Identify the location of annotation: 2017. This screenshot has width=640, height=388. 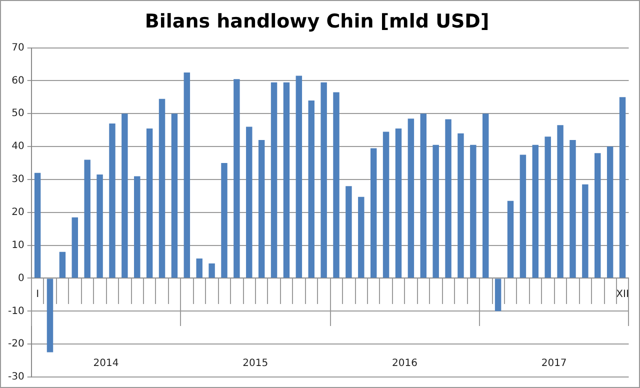
(554, 363).